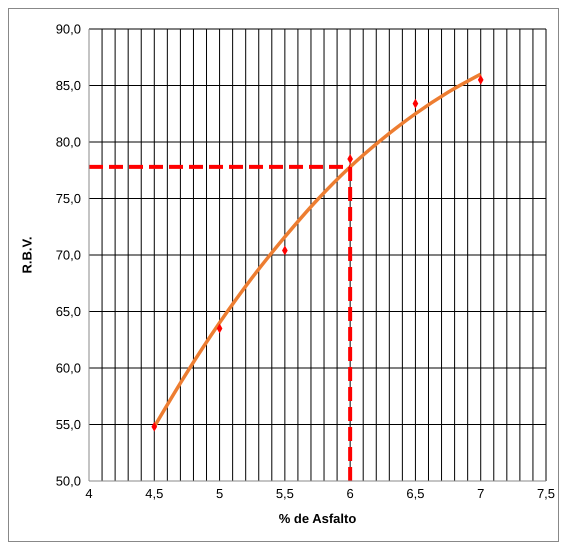 The height and width of the screenshot is (550, 567). Describe the element at coordinates (68, 198) in the screenshot. I see `y-tick-label: 75,0` at that location.